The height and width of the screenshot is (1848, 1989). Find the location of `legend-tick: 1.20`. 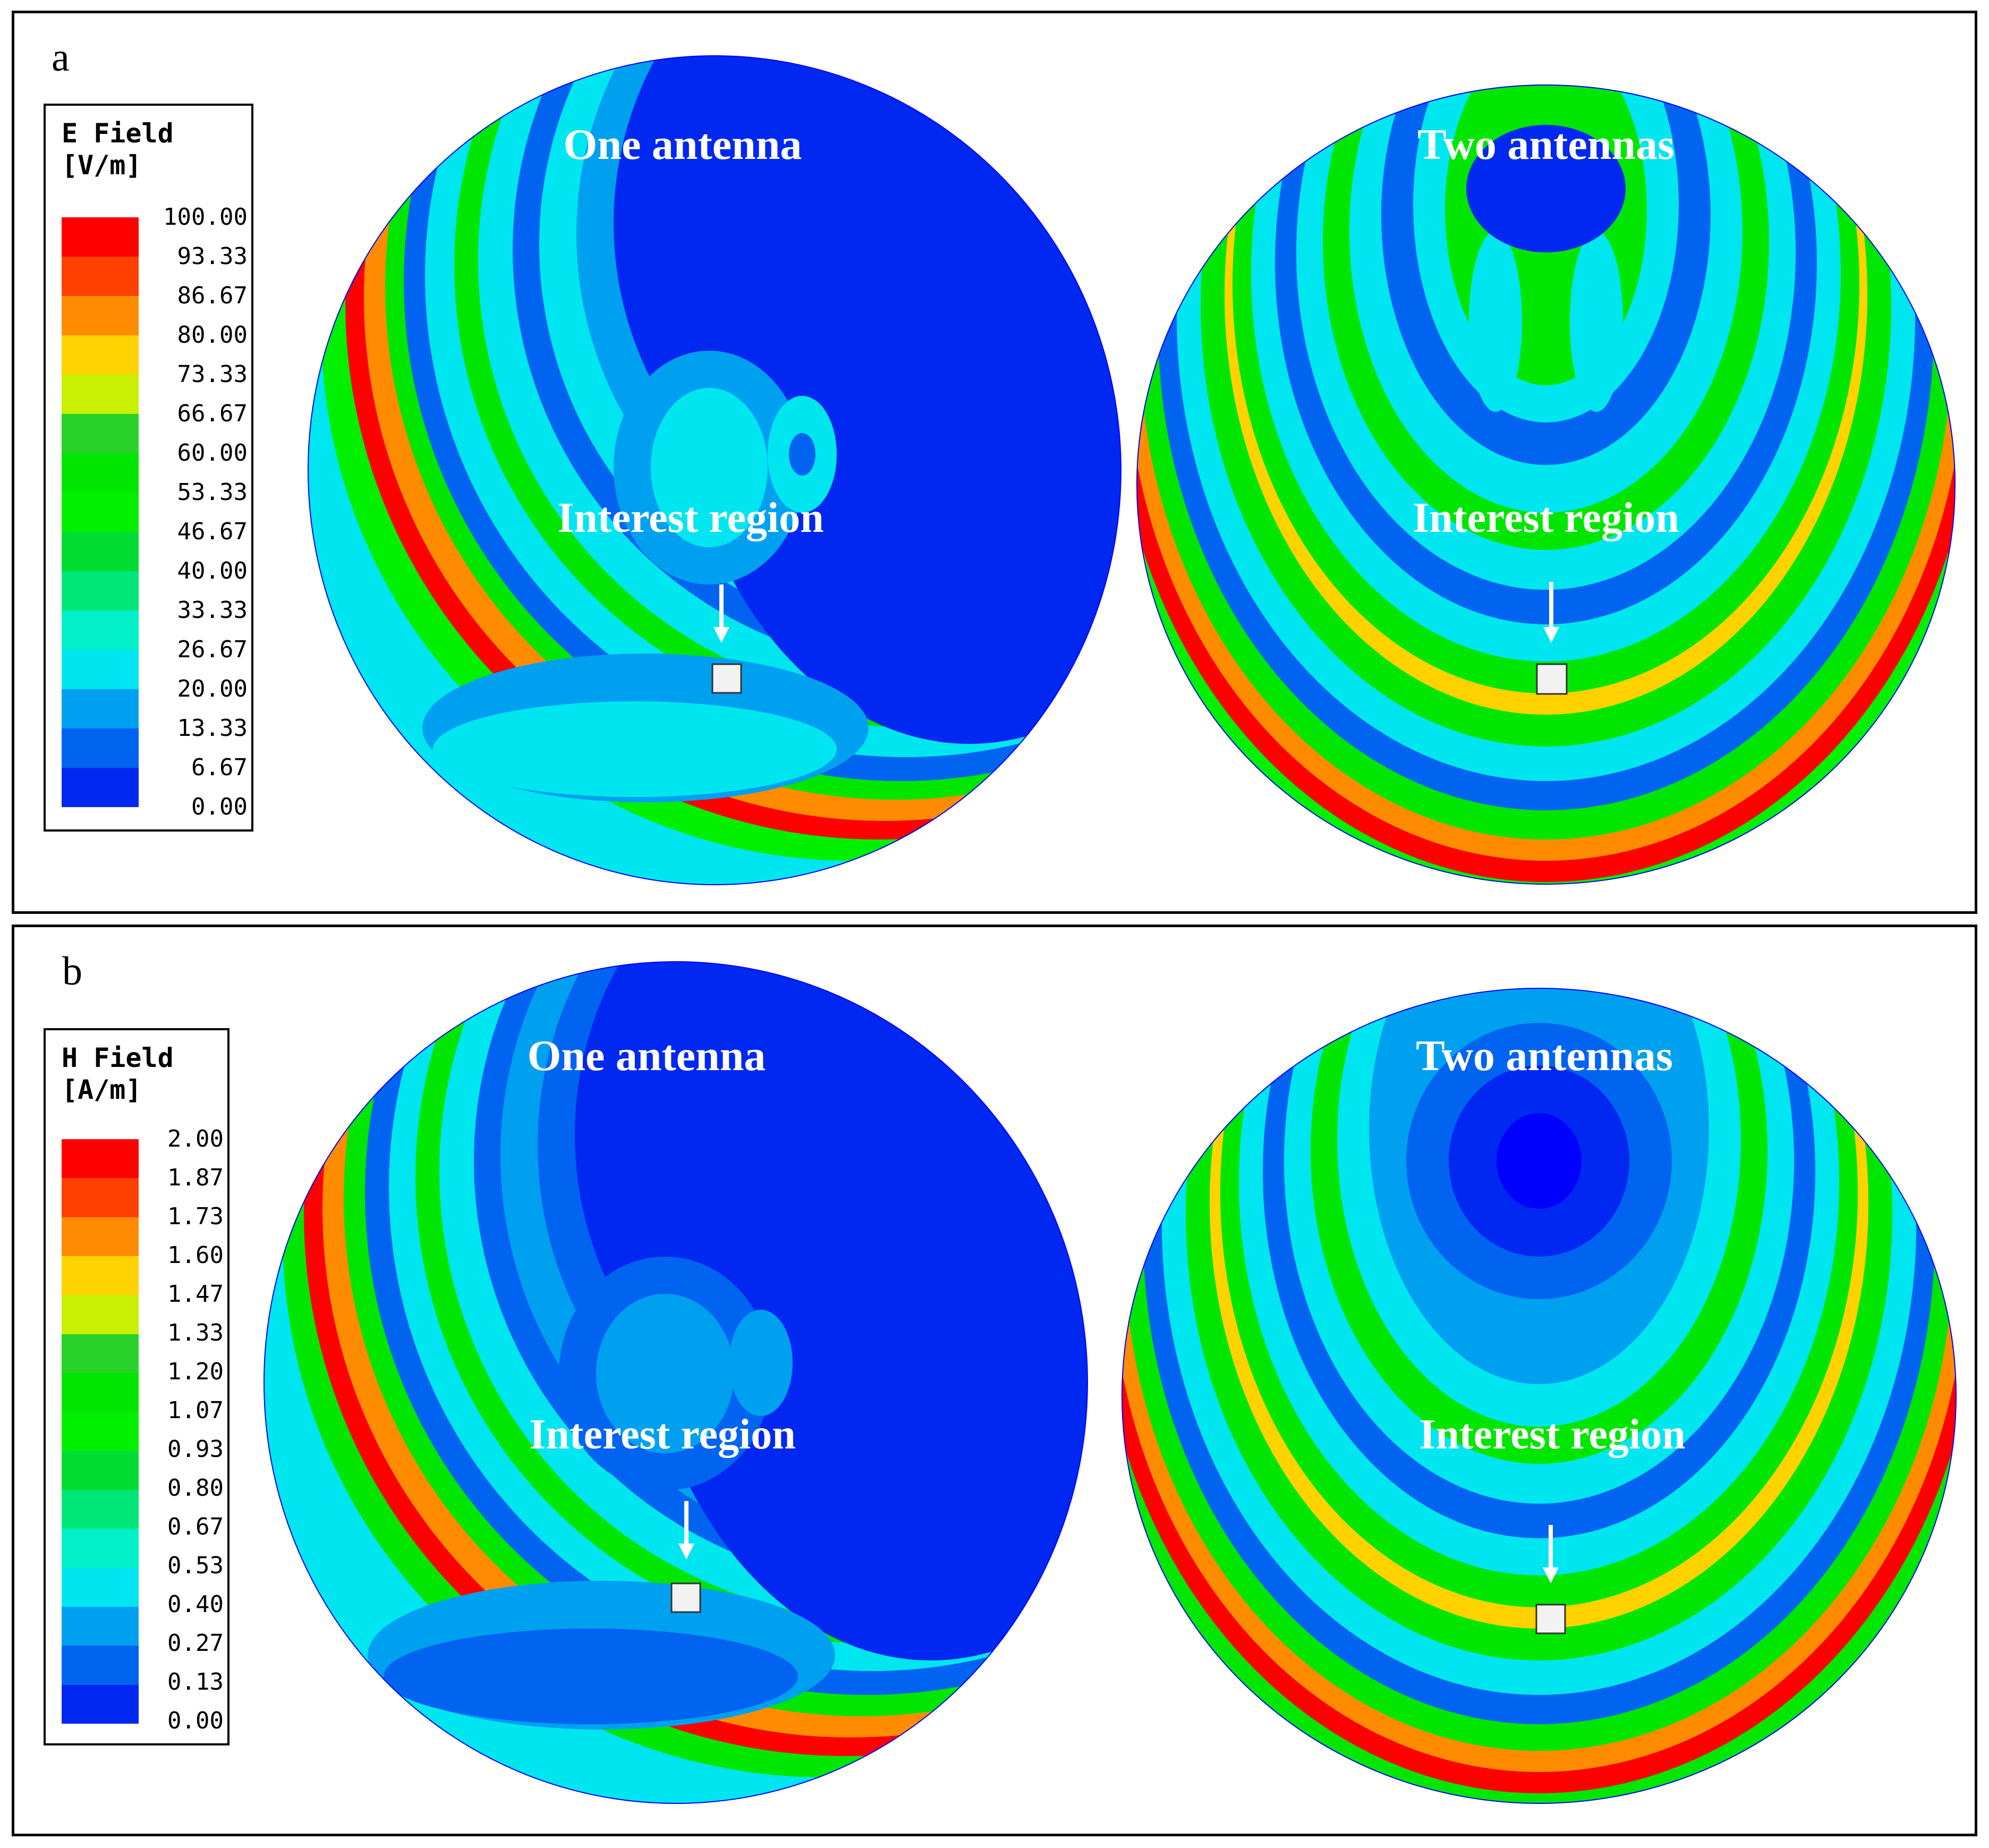

legend-tick: 1.20 is located at coordinates (195, 1371).